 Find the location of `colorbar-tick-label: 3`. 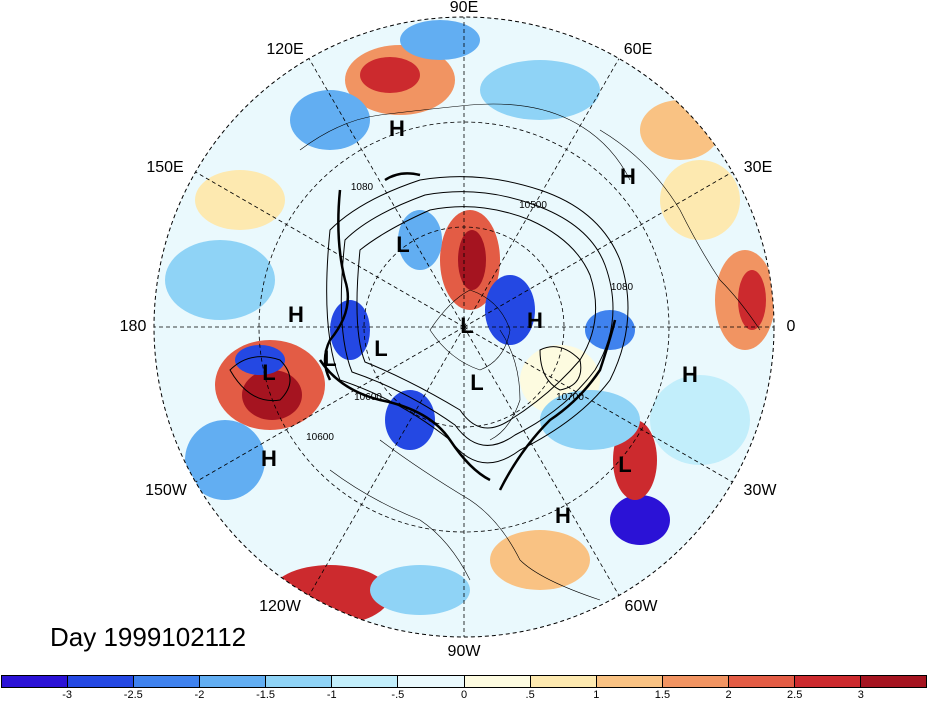

colorbar-tick-label: 3 is located at coordinates (860, 695).